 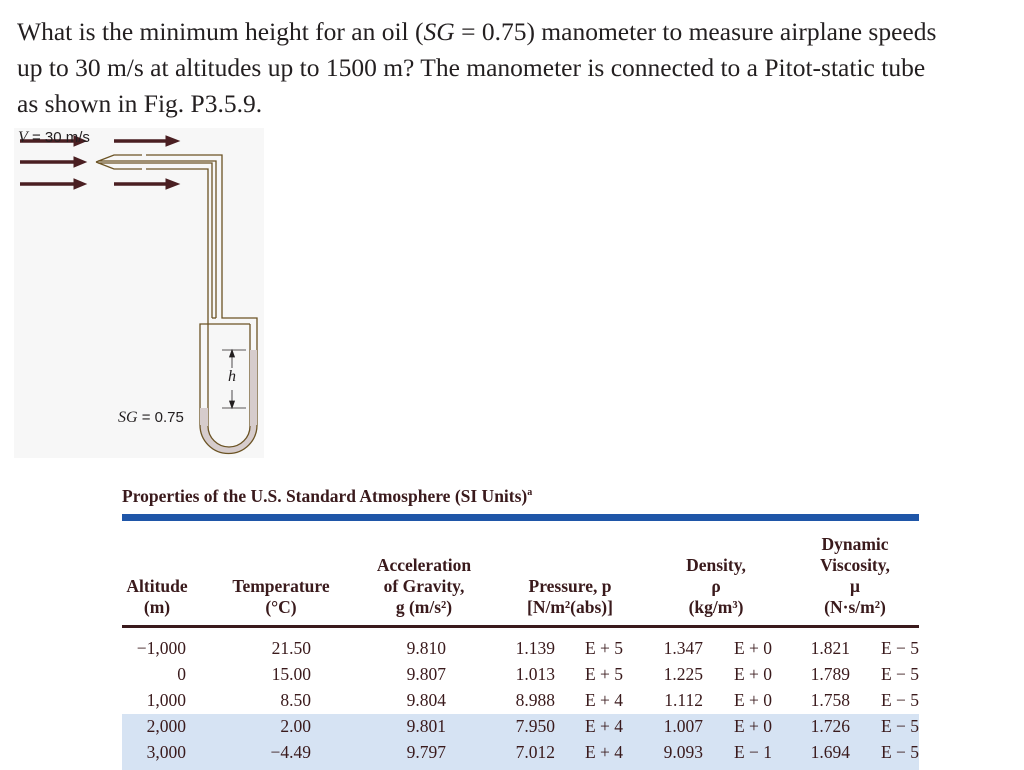 I want to click on cell-density: 1.007, so click(x=683, y=726).